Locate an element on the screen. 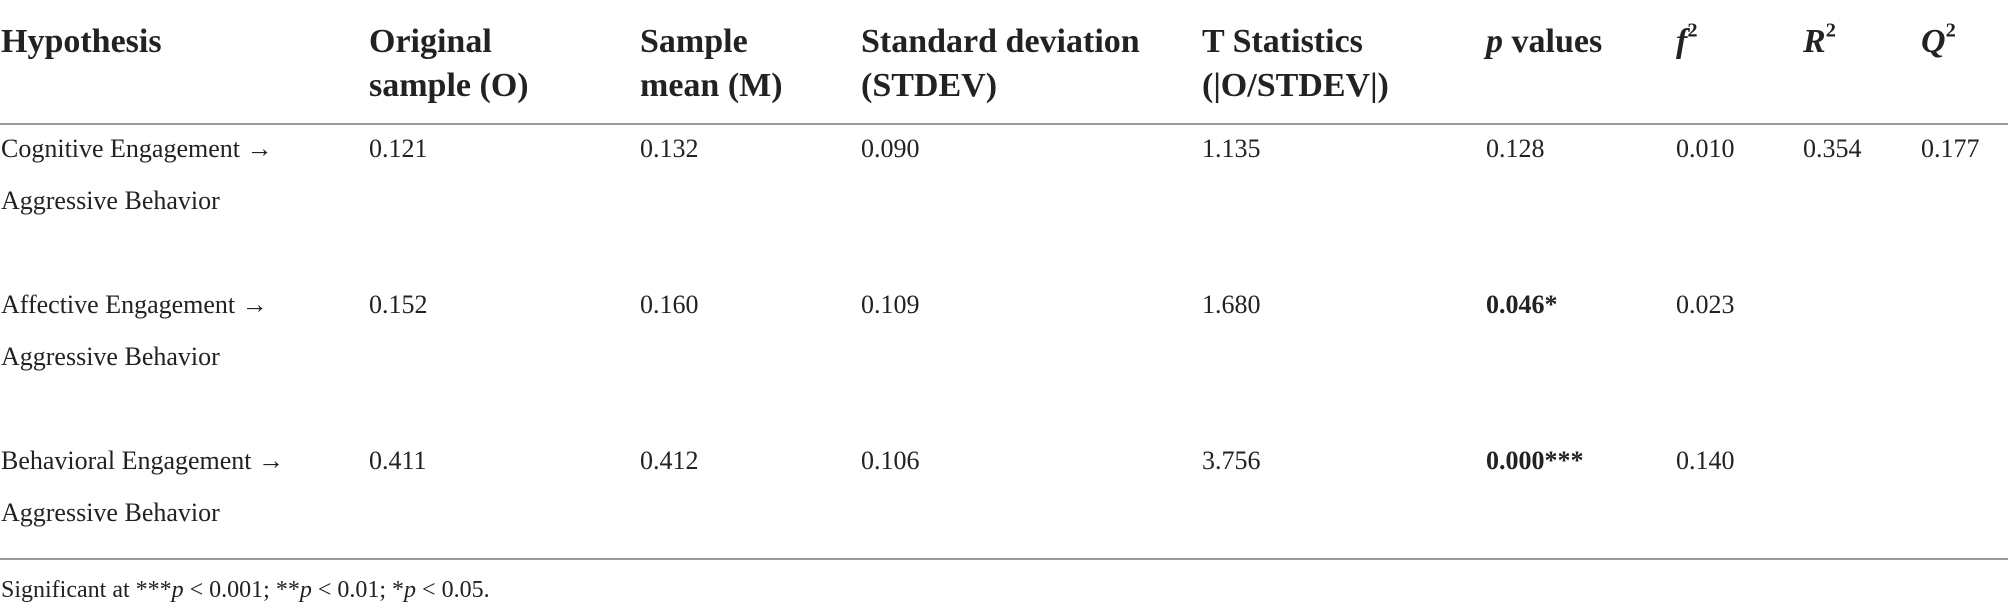  row-2-p-value: 0.046* is located at coordinates (1522, 304).